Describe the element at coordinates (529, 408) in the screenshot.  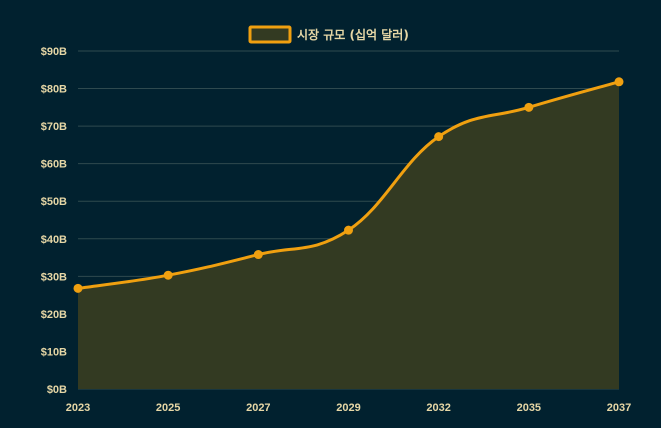
I see `x-tick-label: 2035` at that location.